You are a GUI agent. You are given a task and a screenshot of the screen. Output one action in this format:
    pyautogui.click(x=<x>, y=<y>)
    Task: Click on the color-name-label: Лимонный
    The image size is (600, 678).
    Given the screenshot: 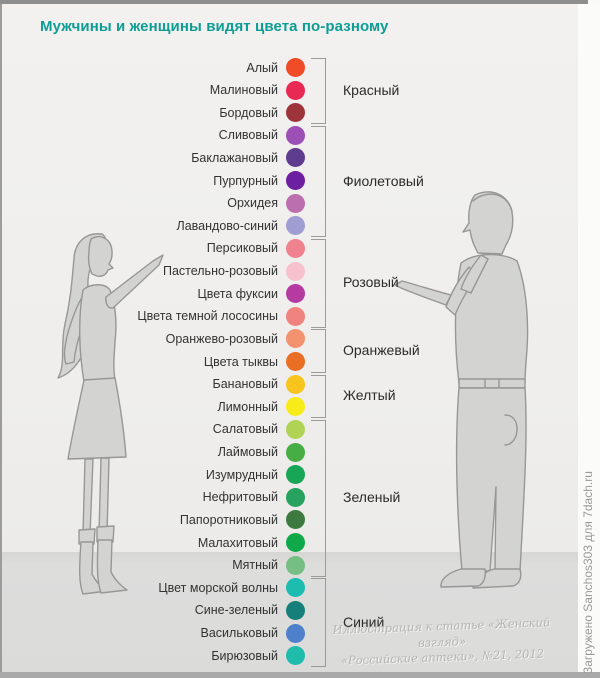 What is the action you would take?
    pyautogui.click(x=247, y=406)
    